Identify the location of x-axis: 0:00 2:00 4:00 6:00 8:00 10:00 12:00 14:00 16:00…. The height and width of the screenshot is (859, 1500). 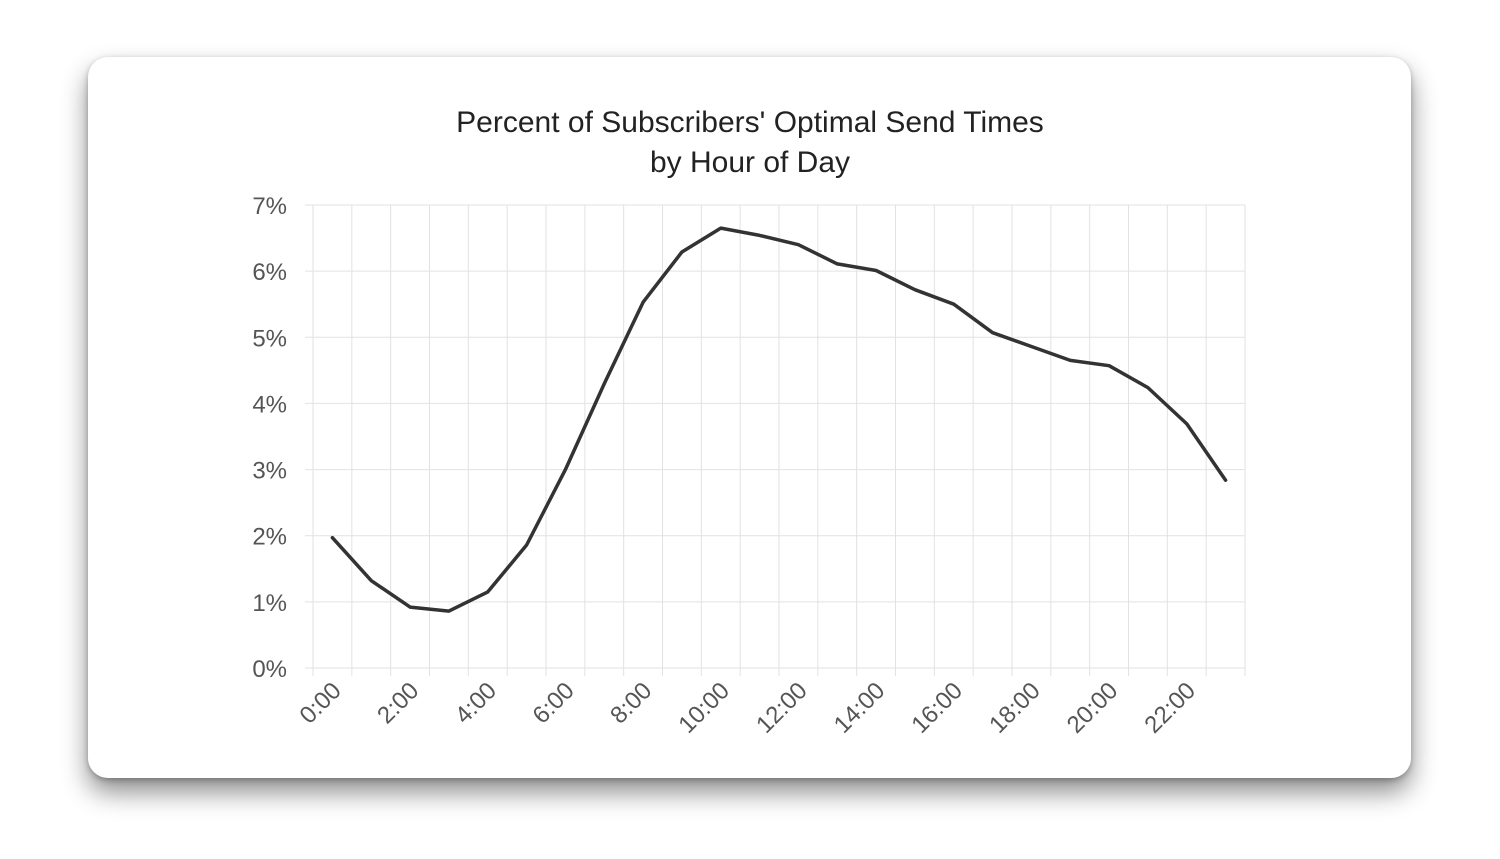
(748, 708).